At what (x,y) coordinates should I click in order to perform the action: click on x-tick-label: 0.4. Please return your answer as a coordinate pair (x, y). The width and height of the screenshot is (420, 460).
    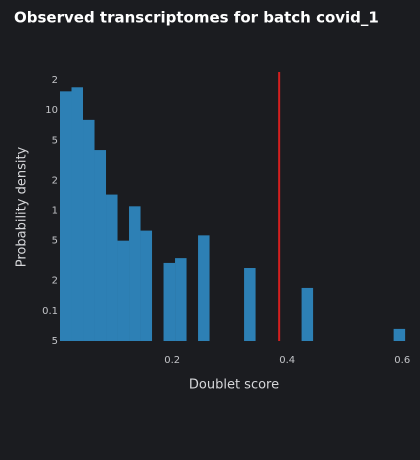
    Looking at the image, I should click on (287, 360).